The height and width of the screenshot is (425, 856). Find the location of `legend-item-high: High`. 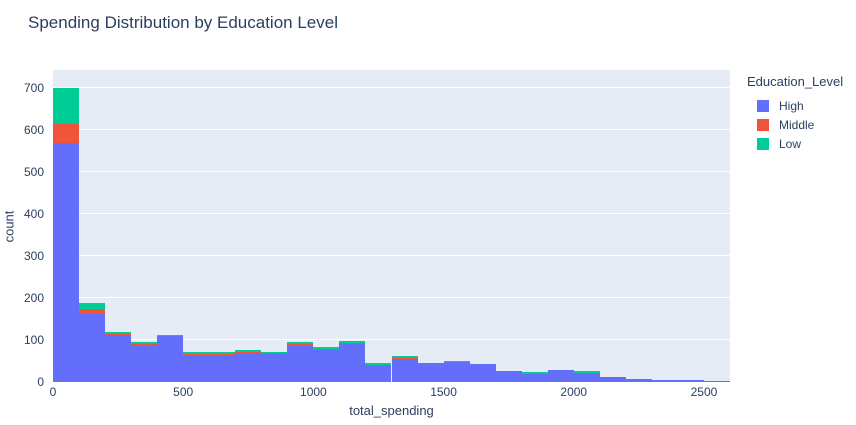

legend-item-high: High is located at coordinates (799, 105).